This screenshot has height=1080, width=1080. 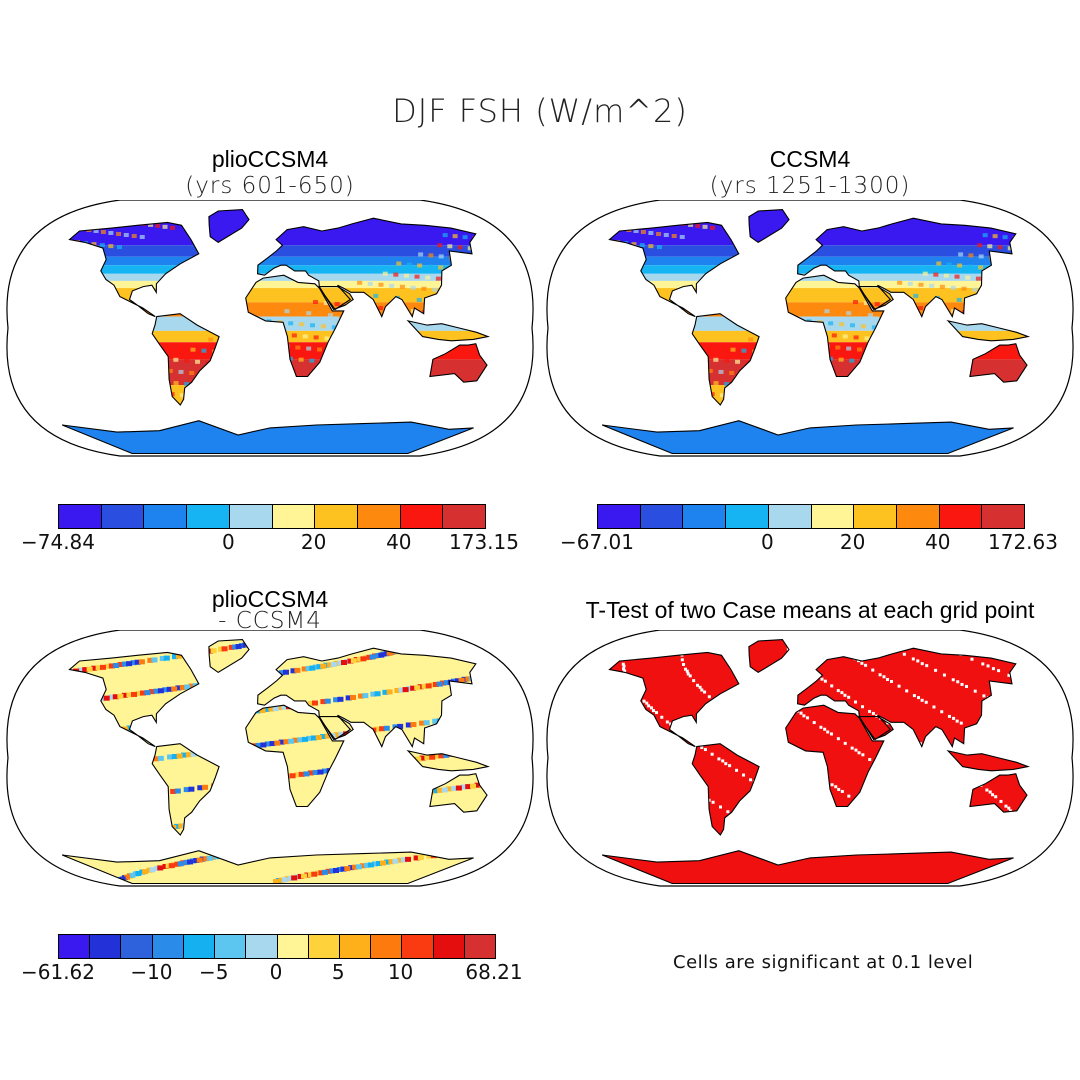 What do you see at coordinates (876, 298) in the screenshot?
I see `coastline-arabia` at bounding box center [876, 298].